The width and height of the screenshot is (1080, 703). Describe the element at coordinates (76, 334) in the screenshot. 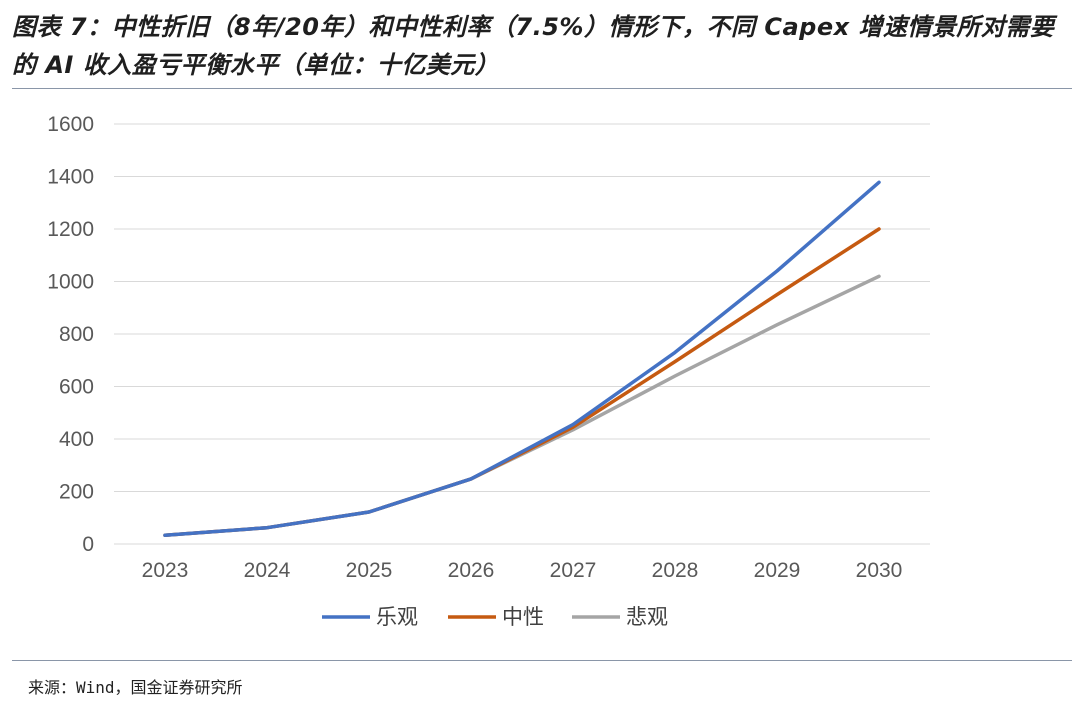

I see `y-tick-label: 800` at that location.